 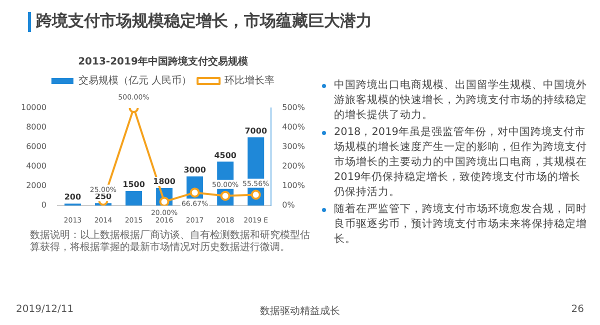 What do you see at coordinates (36, 147) in the screenshot?
I see `y-tick-label: 6000` at bounding box center [36, 147].